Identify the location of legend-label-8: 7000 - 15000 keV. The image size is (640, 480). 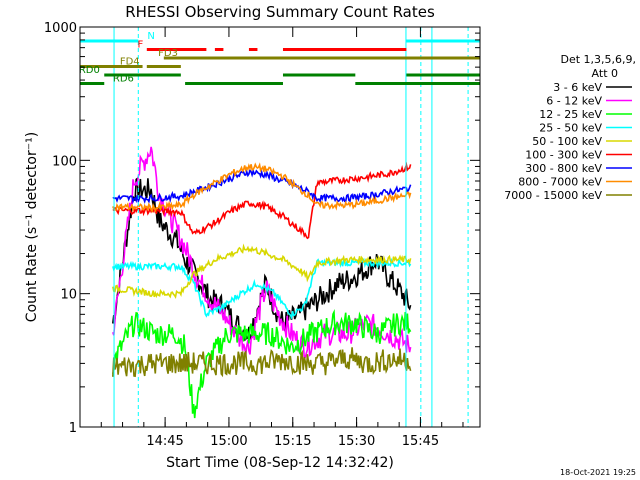
(553, 195).